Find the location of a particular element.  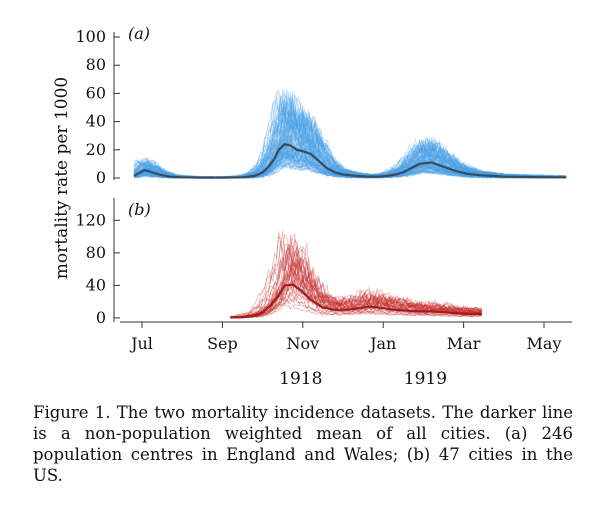

x-tick-label: Nov is located at coordinates (302, 343).